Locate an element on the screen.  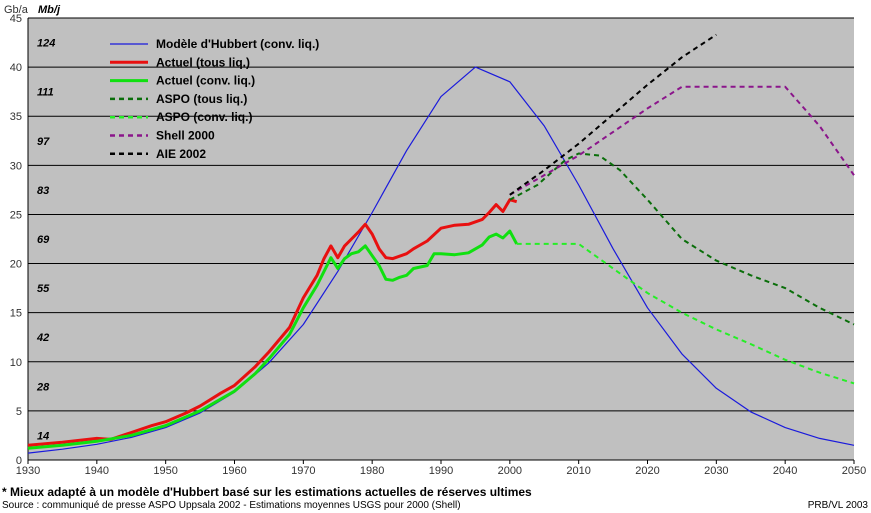
y-tick-label: 45 is located at coordinates (16, 19).